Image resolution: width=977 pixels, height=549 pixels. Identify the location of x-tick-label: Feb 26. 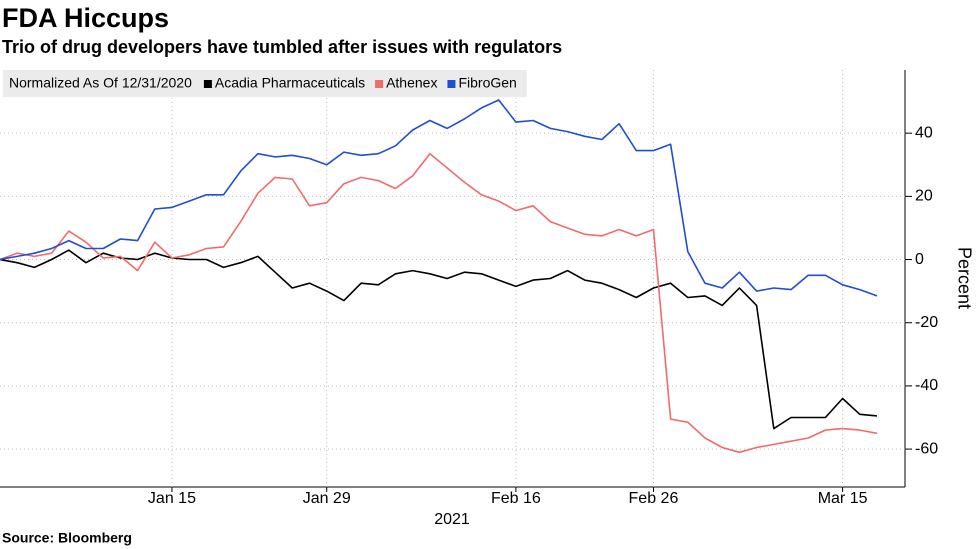
(654, 498).